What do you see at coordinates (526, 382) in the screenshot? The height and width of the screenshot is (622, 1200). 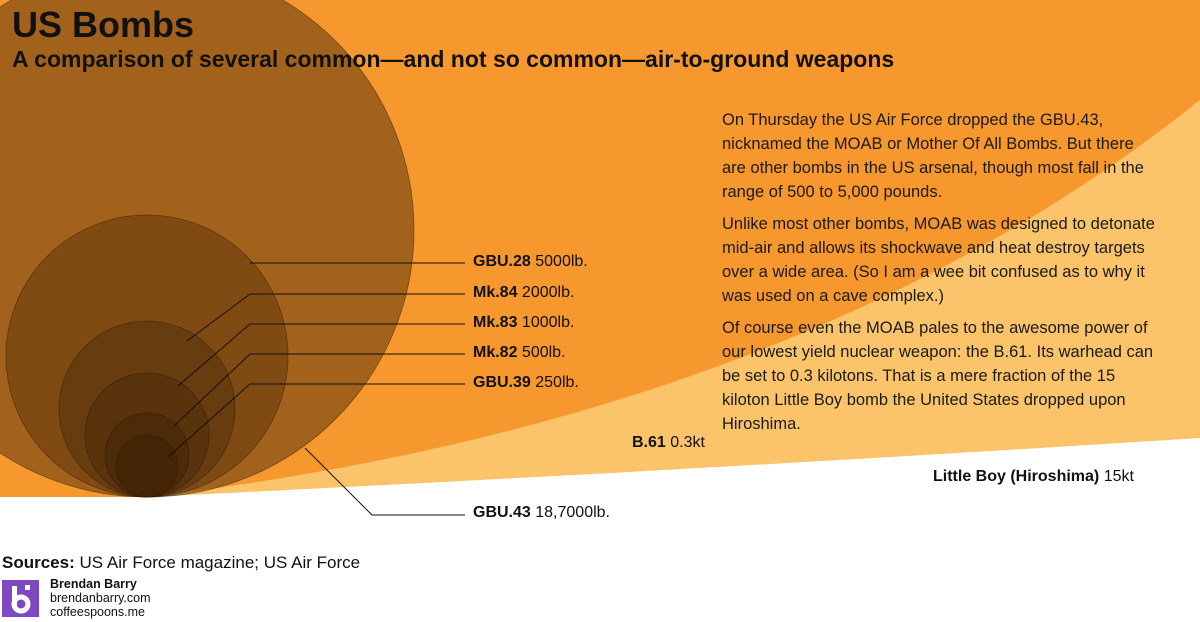 I see `label-gbu39: GBU.39 250lb.` at bounding box center [526, 382].